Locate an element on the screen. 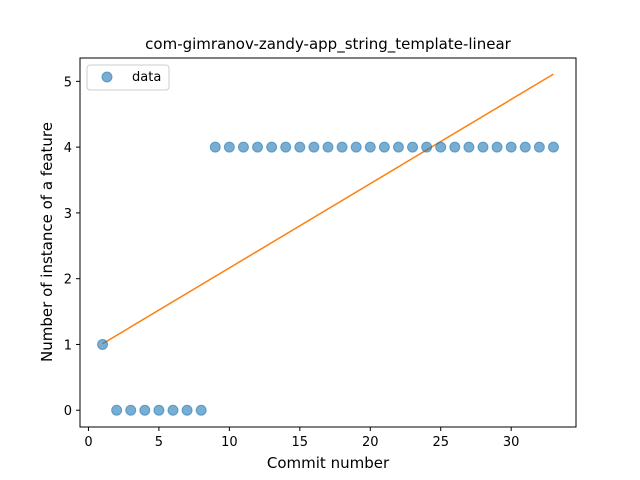 This screenshot has height=480, width=640. x-tick-label: 0 is located at coordinates (88, 442).